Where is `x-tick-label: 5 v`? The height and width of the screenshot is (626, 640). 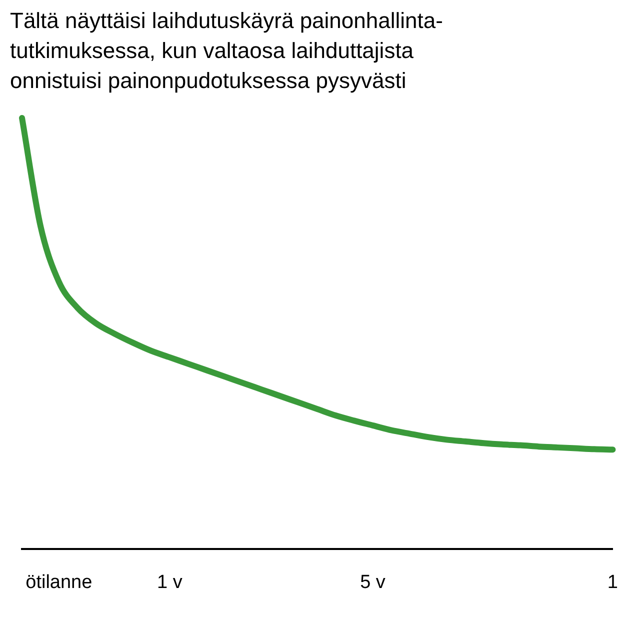 x-tick-label: 5 v is located at coordinates (373, 582).